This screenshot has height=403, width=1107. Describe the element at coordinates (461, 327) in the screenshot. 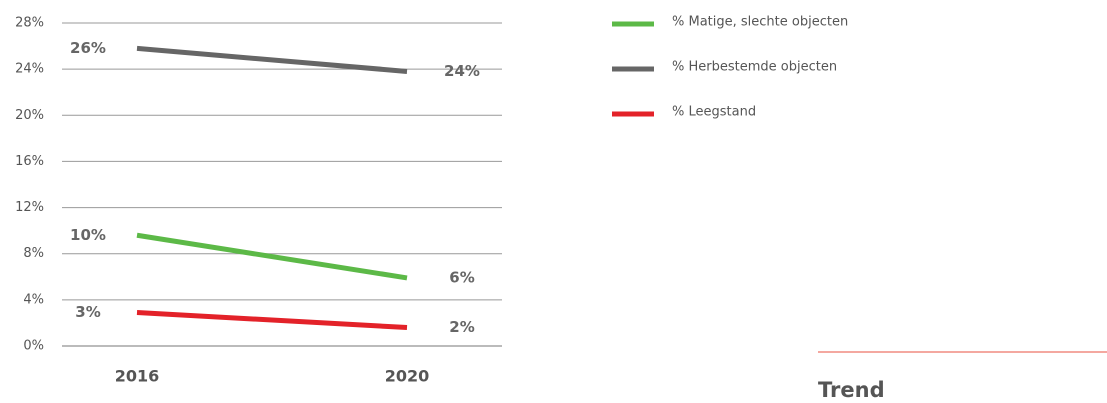

I see `data-label: 2%` at that location.